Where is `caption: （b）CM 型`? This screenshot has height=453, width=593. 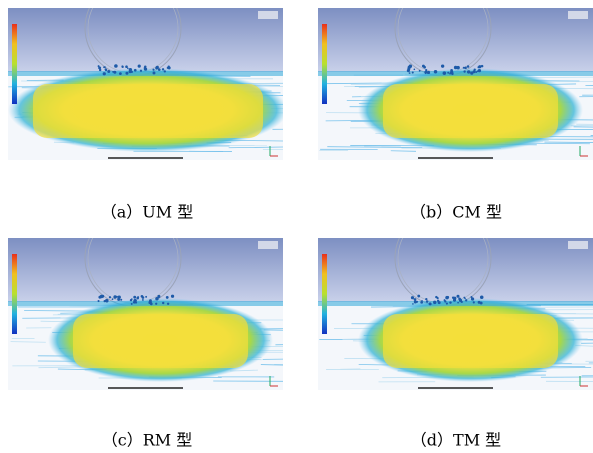
caption: （b）CM 型 is located at coordinates (456, 212).